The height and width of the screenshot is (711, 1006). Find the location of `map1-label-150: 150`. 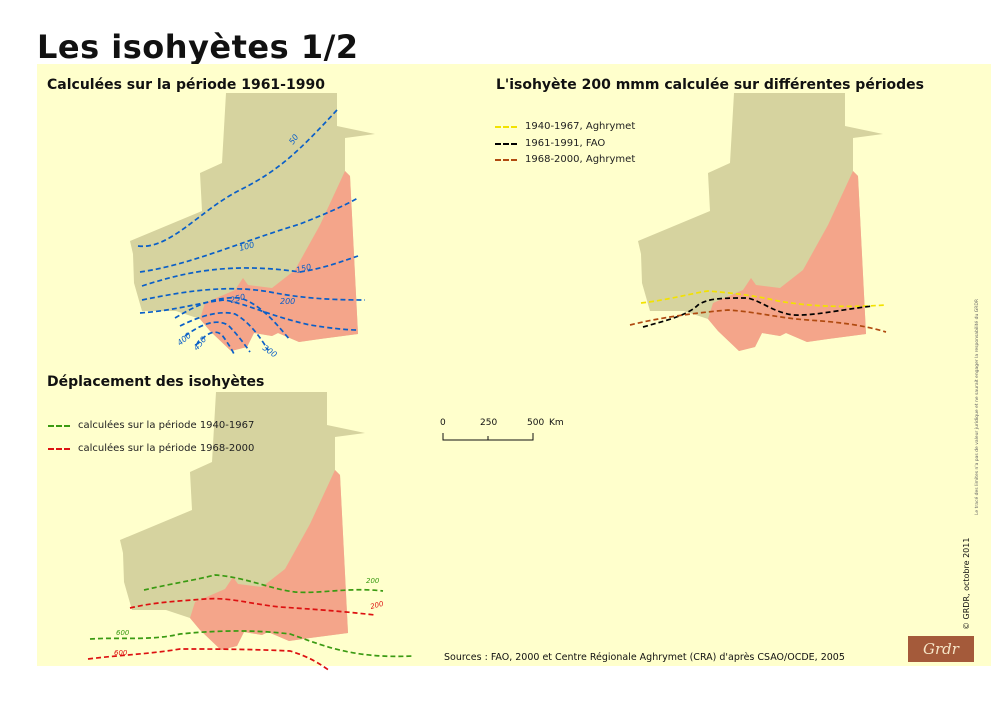

map1-label-150: 150 is located at coordinates (303, 268).